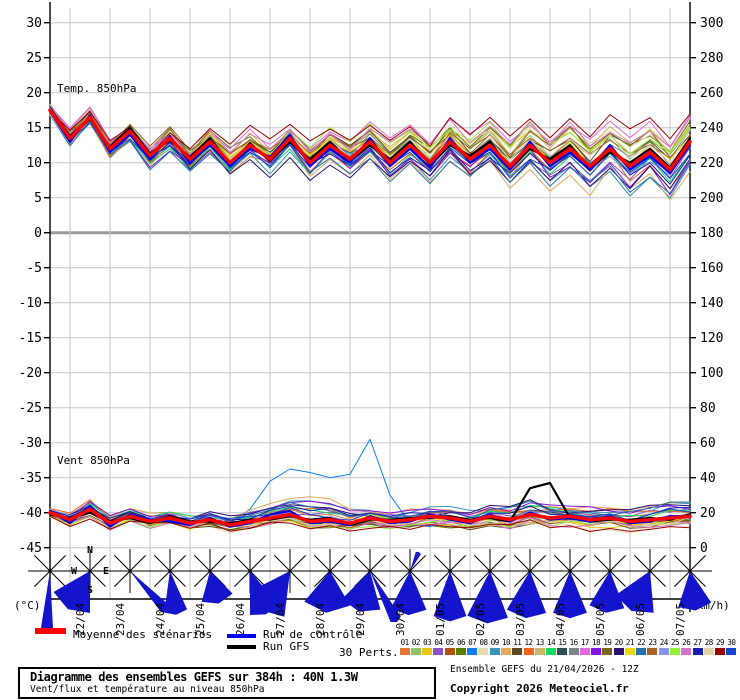  I want to click on right-tick-label: 200, so click(711, 198).